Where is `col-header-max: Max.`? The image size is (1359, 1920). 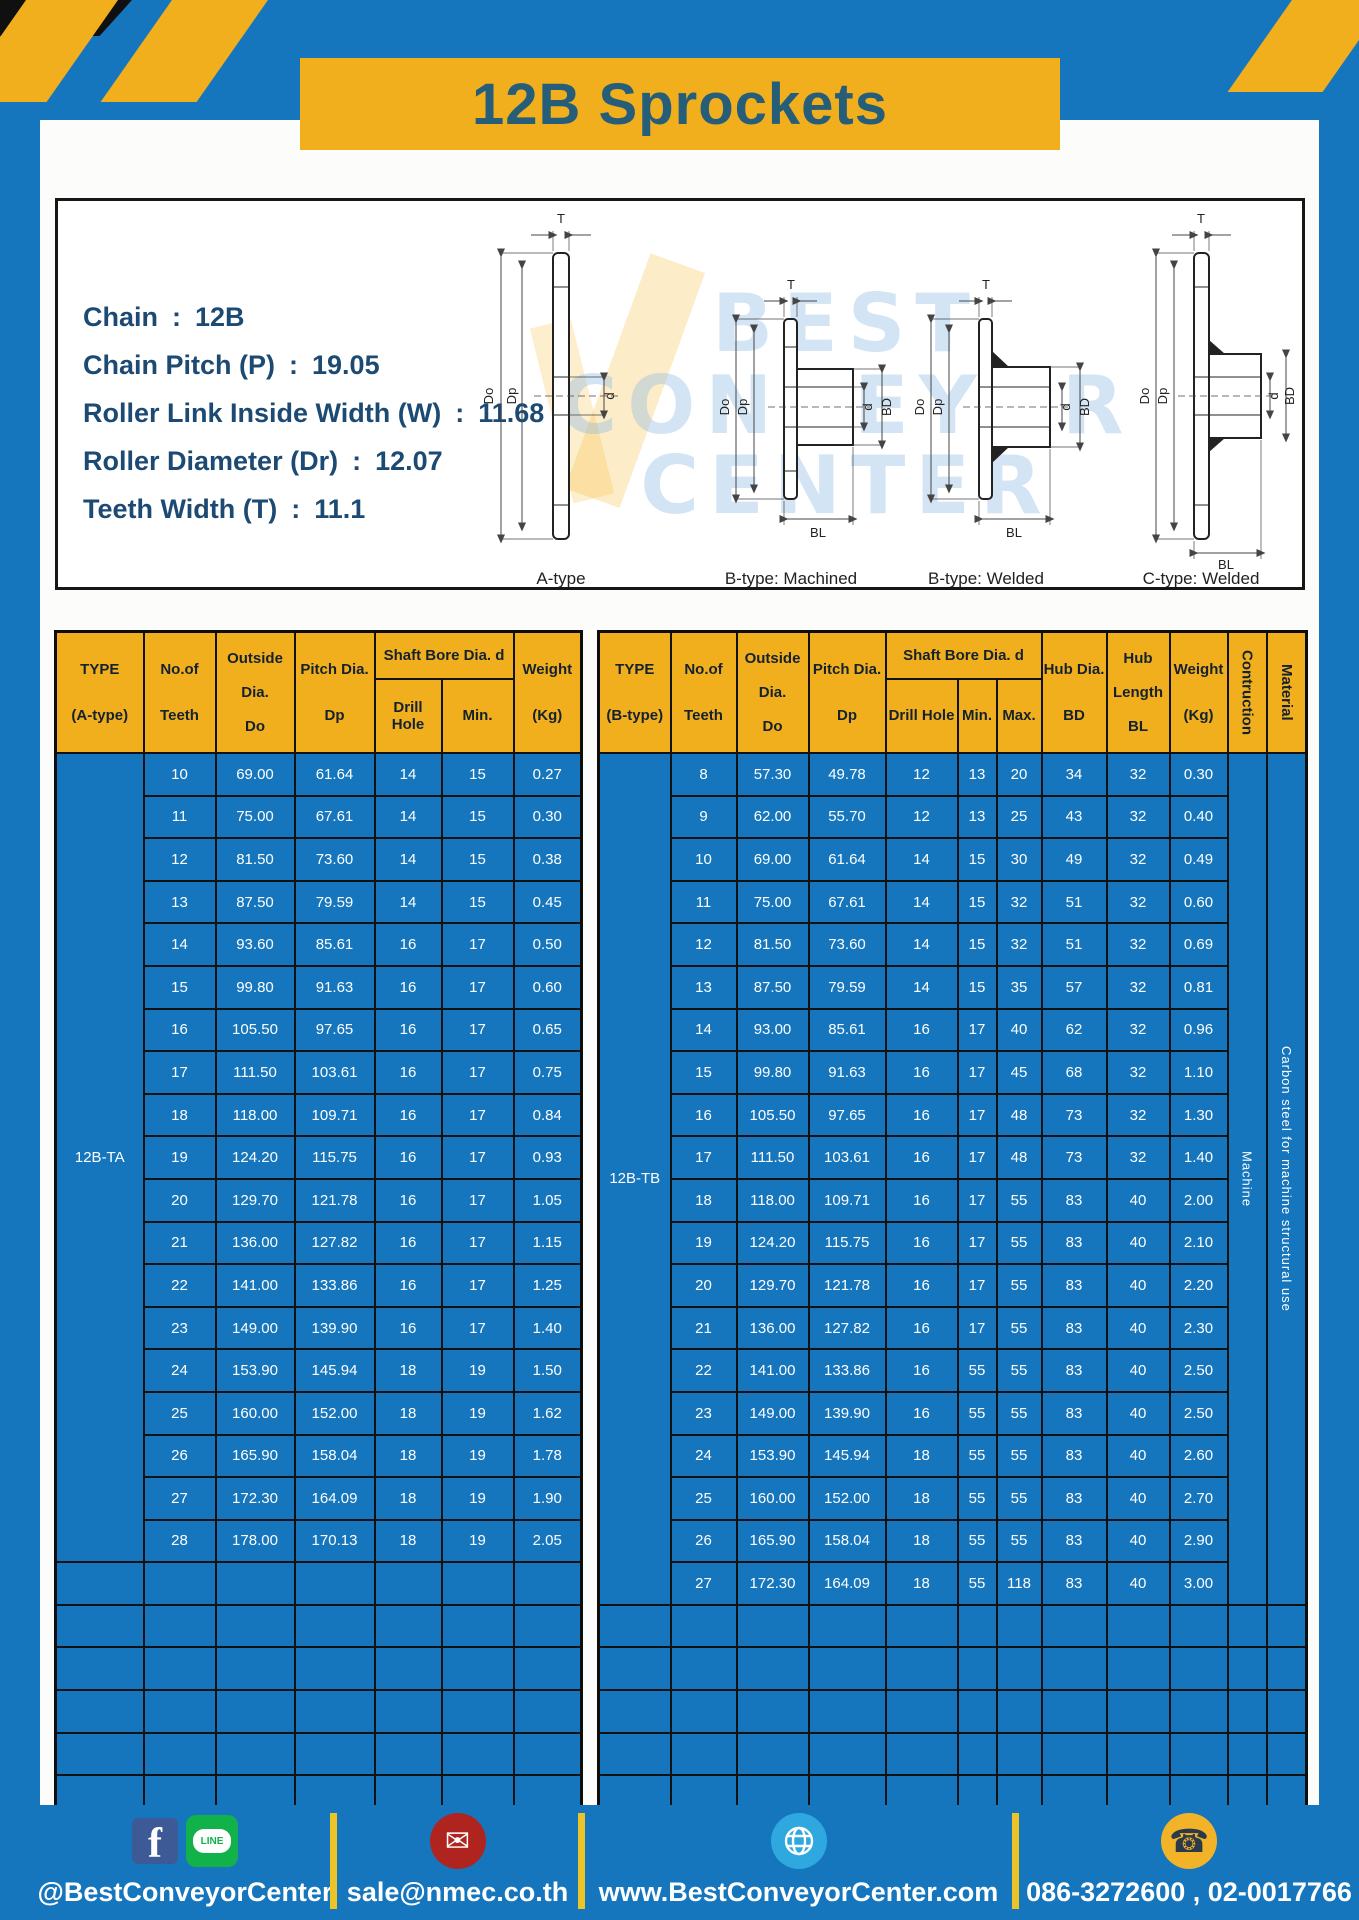
col-header-max: Max. is located at coordinates (1019, 716).